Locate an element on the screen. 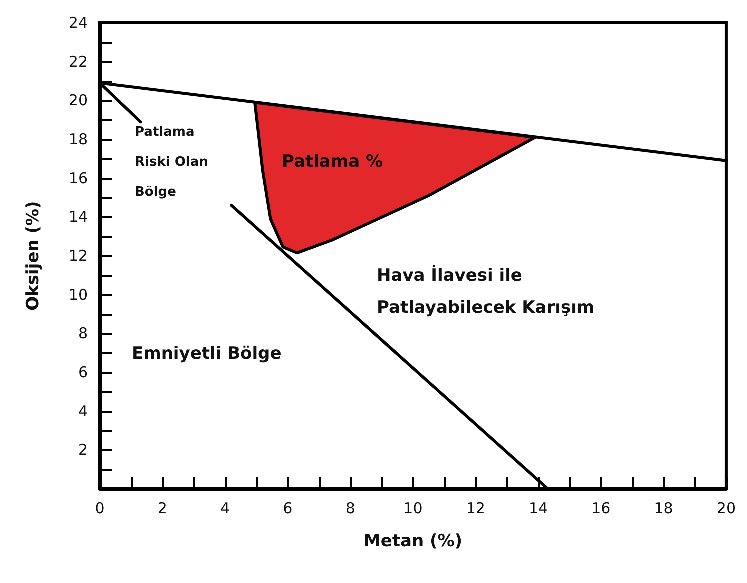 The image size is (747, 583). y-tick-label: 10 is located at coordinates (78, 295).